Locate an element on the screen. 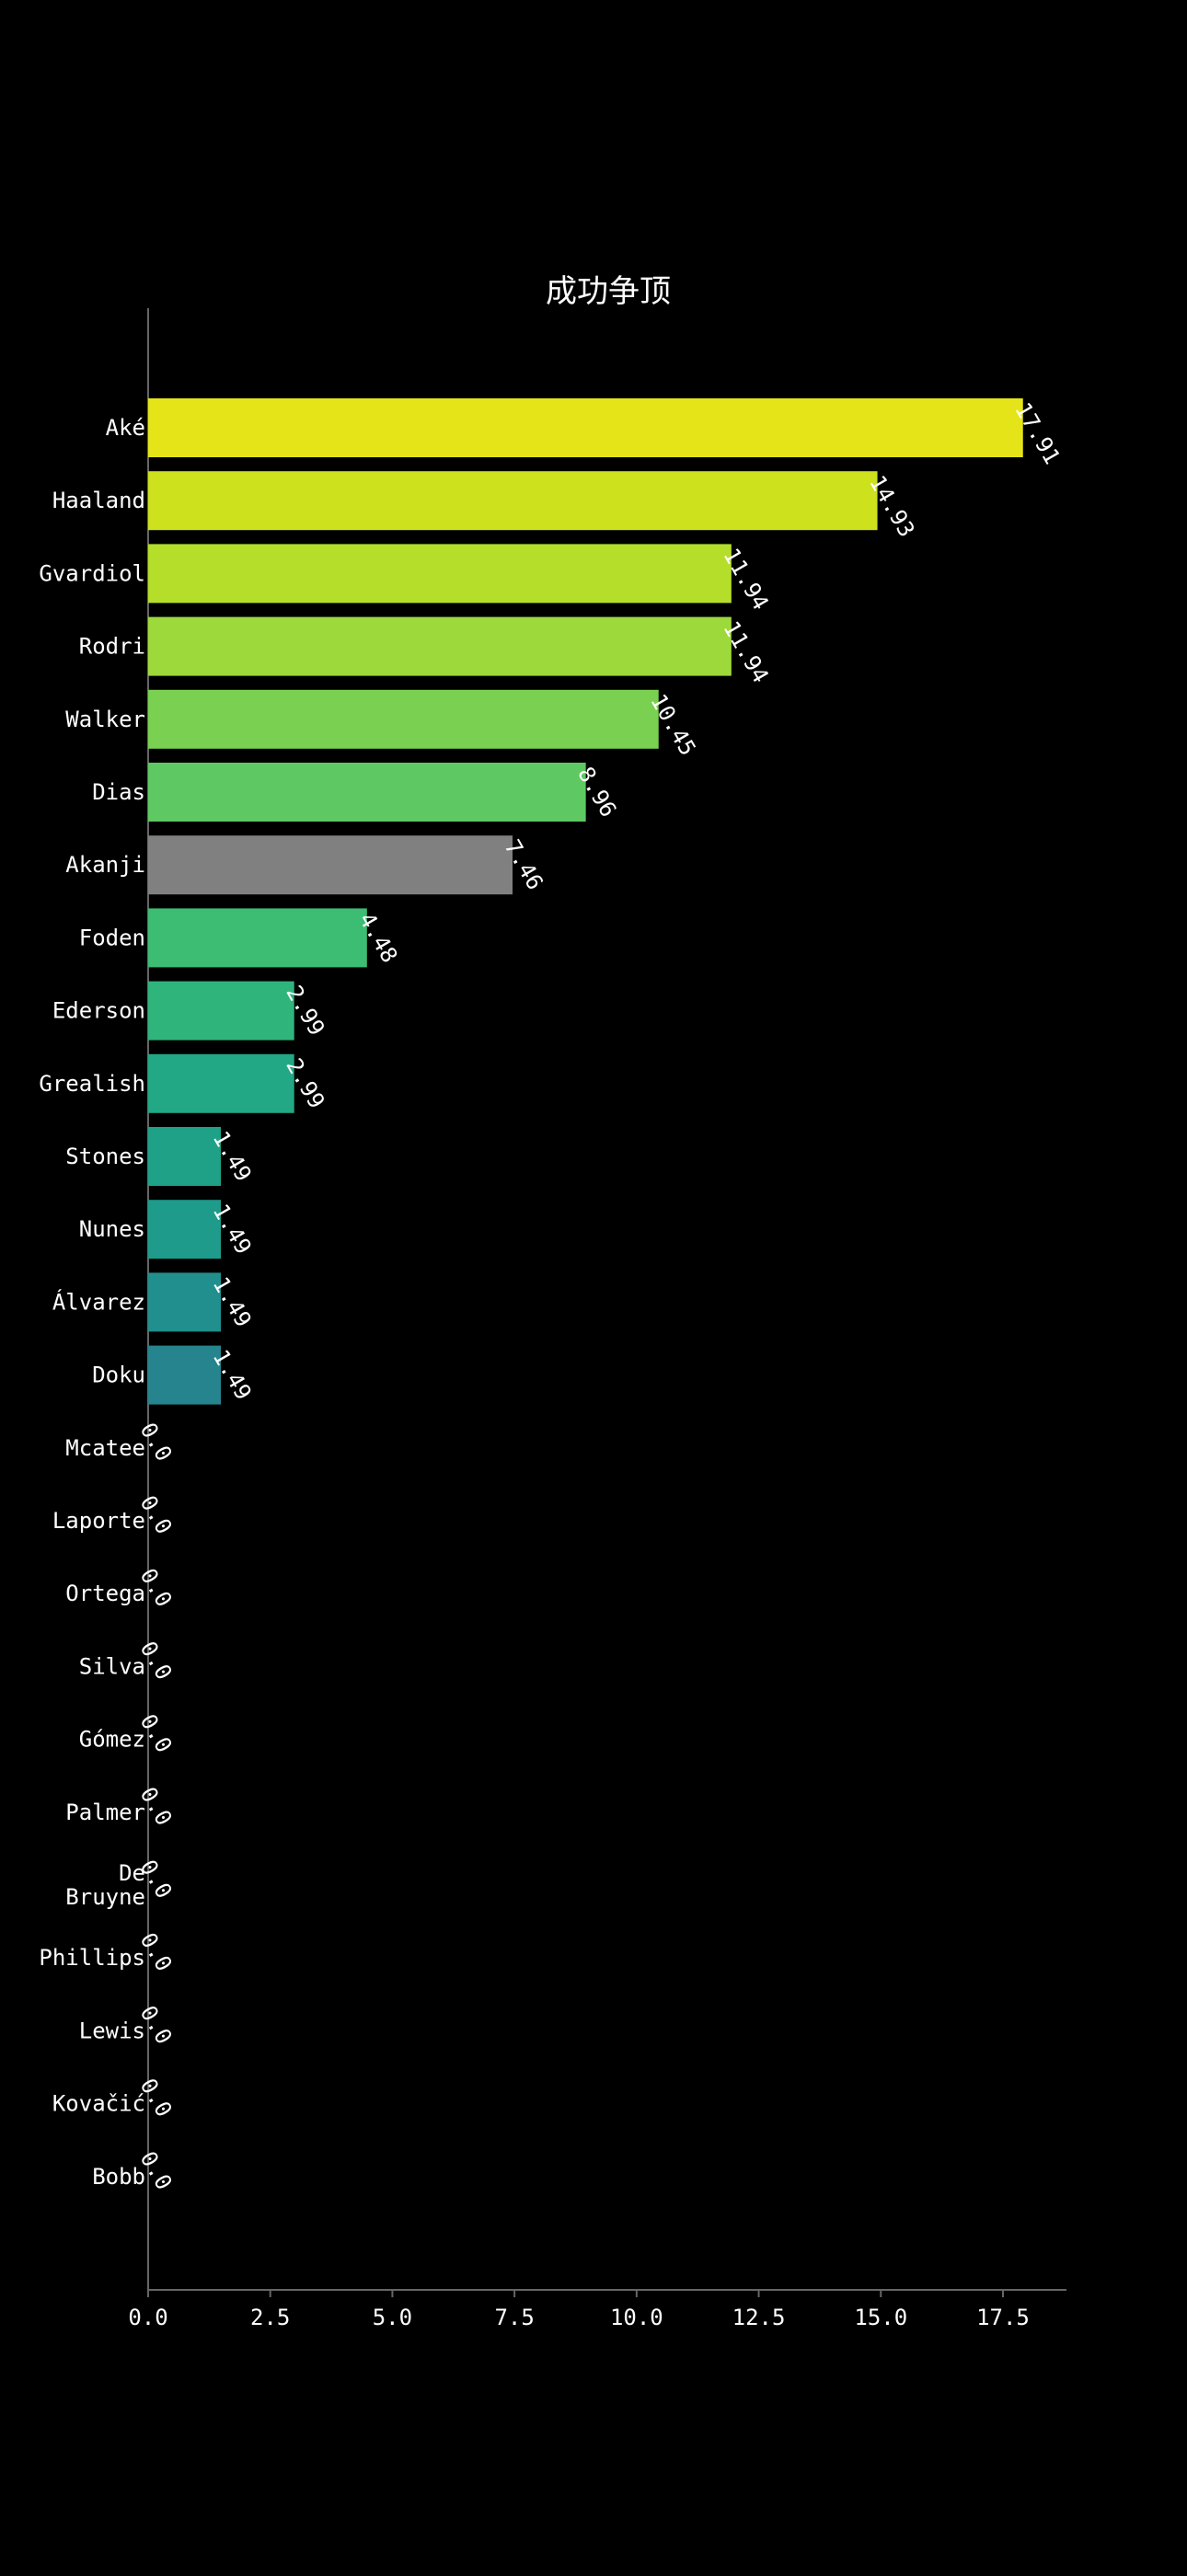 Image resolution: width=1187 pixels, height=2576 pixels. category-label: Palmer is located at coordinates (105, 1812).